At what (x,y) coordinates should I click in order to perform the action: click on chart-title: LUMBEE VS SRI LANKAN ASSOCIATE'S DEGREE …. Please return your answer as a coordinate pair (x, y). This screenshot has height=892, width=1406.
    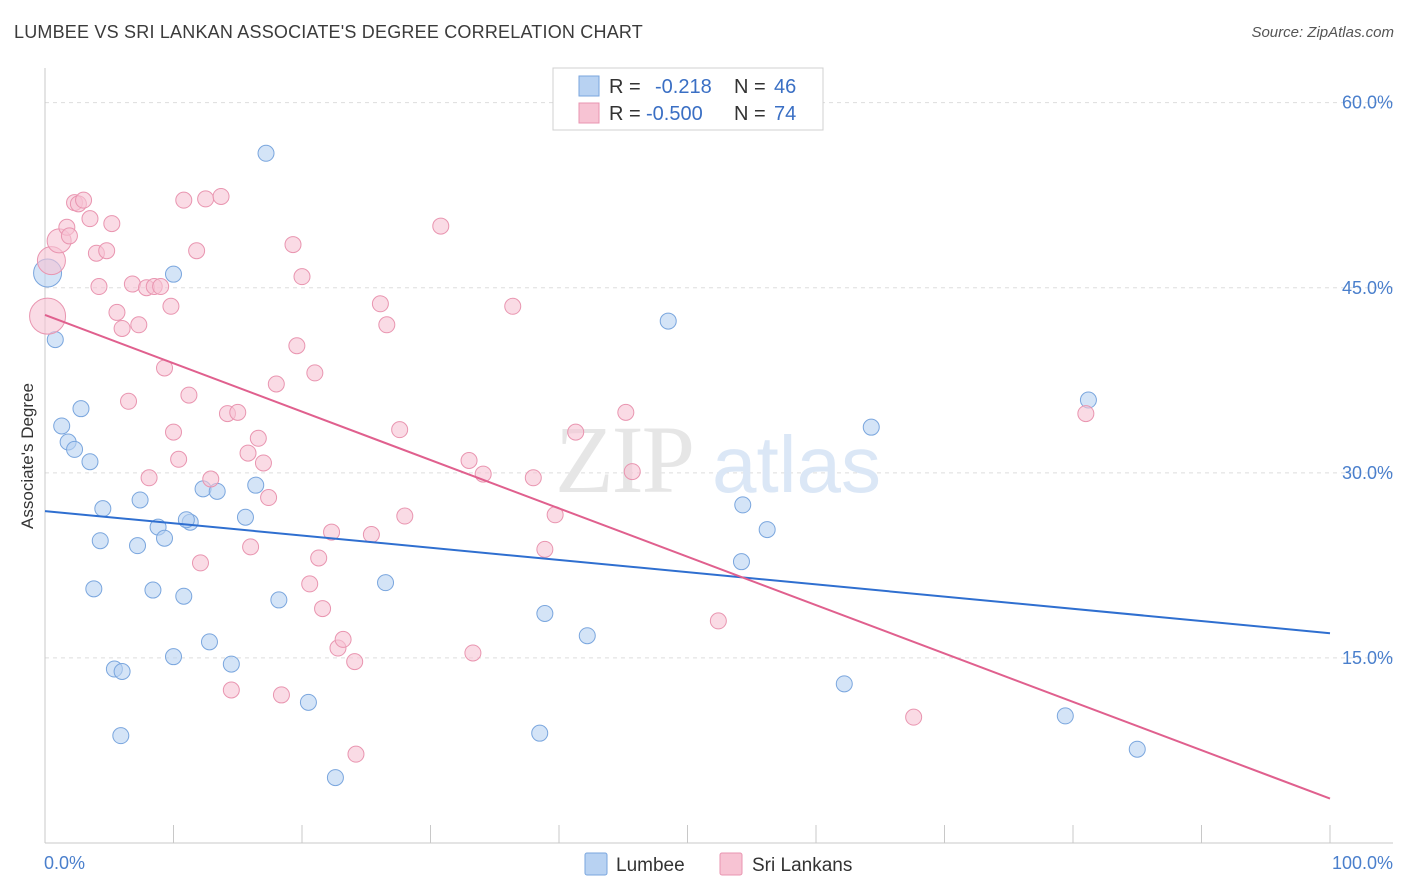
    Looking at the image, I should click on (328, 32).